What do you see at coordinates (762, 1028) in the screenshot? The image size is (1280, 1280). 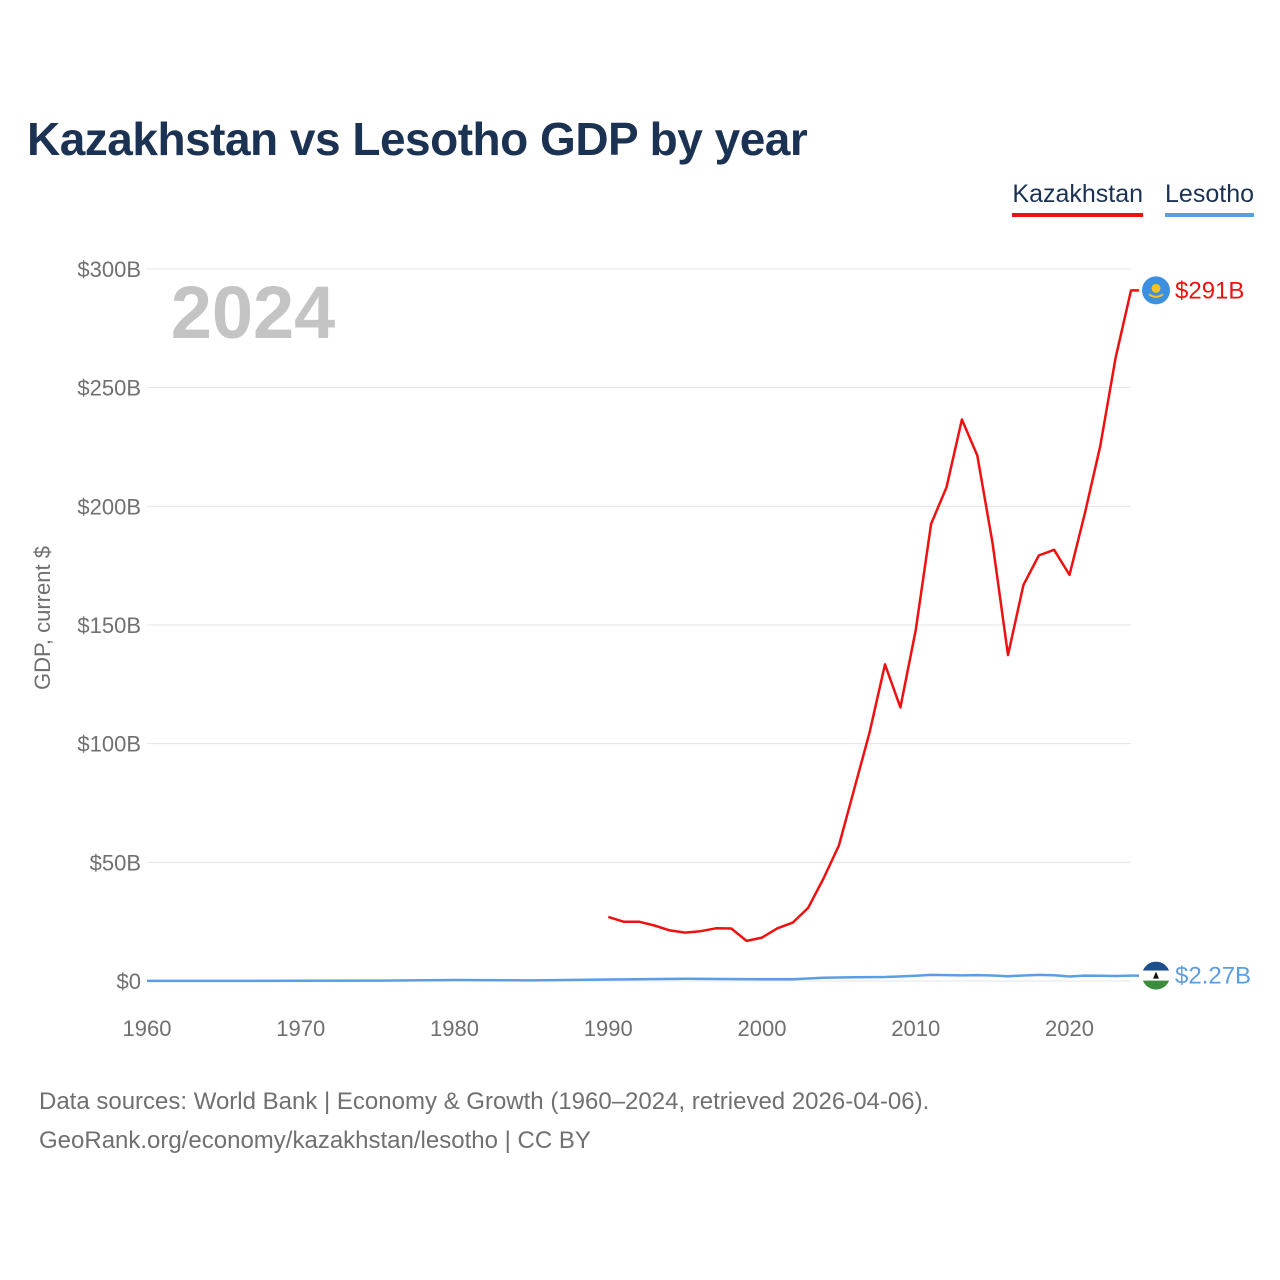 I see `x-tick-label: 2000` at bounding box center [762, 1028].